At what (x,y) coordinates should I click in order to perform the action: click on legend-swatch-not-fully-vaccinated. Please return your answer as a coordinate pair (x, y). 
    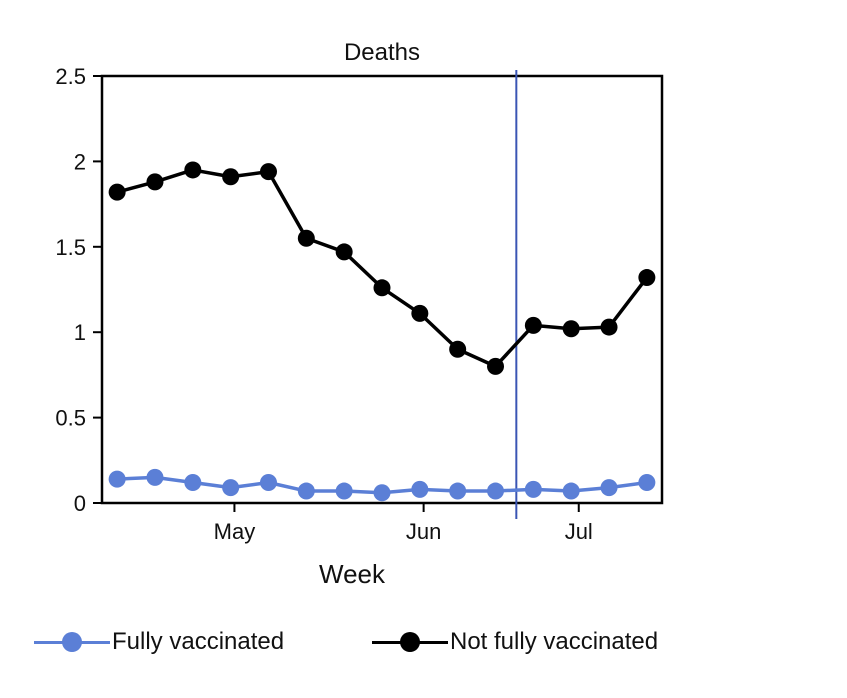
    Looking at the image, I should click on (410, 642).